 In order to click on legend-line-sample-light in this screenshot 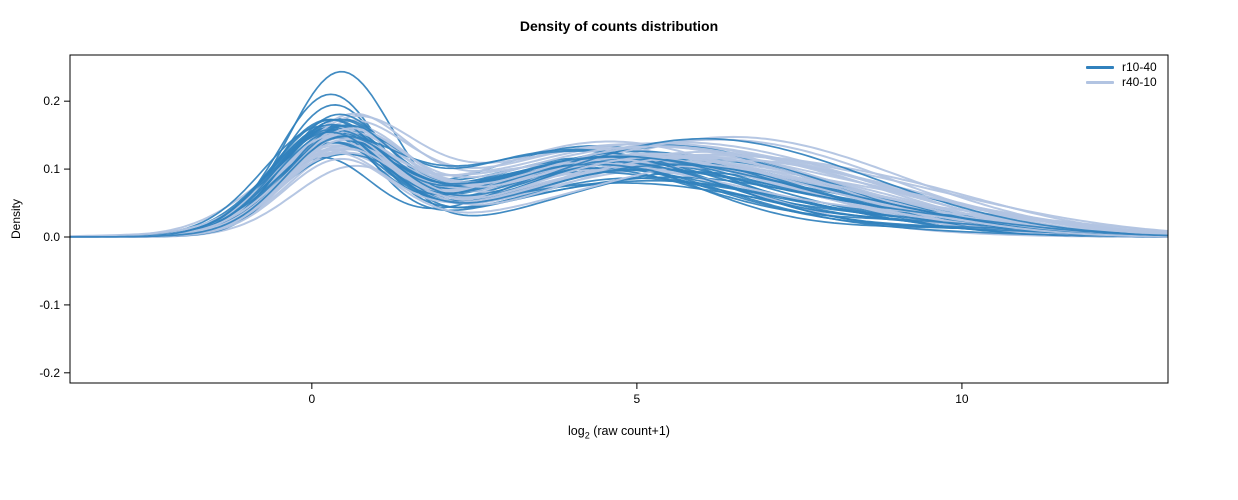, I will do `click(1100, 82)`.